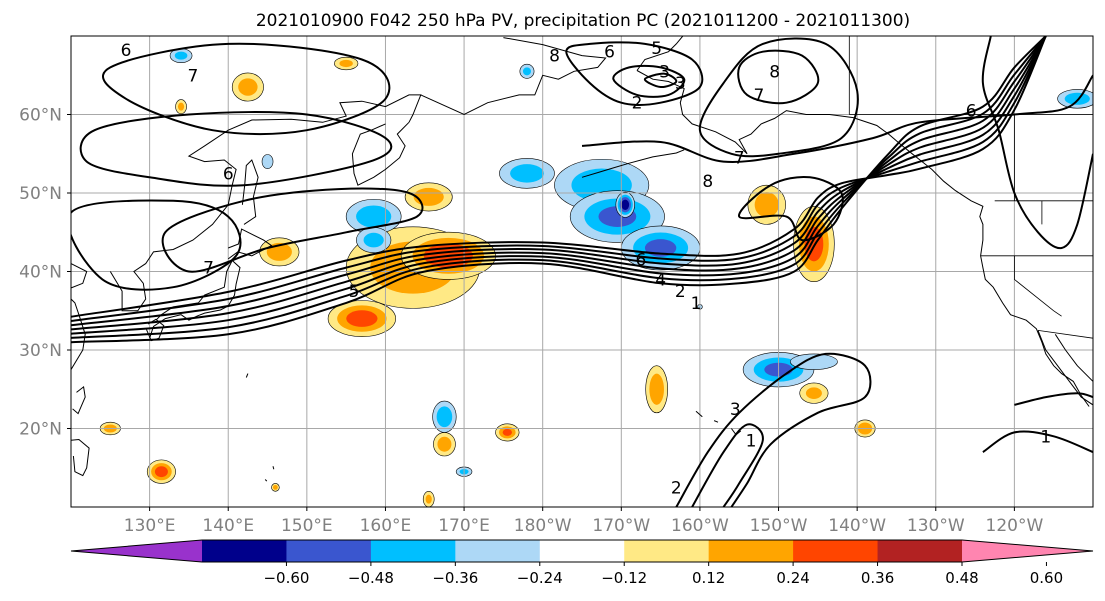  What do you see at coordinates (228, 526) in the screenshot?
I see `lon-tick-label: 140°E` at bounding box center [228, 526].